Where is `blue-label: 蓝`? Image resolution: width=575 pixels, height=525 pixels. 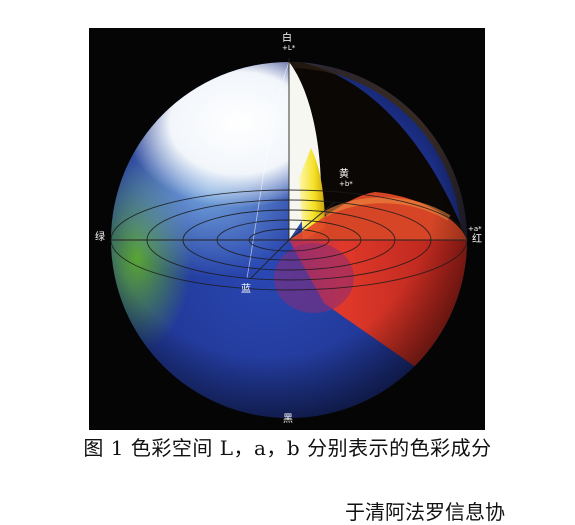
blue-label: 蓝 is located at coordinates (246, 290).